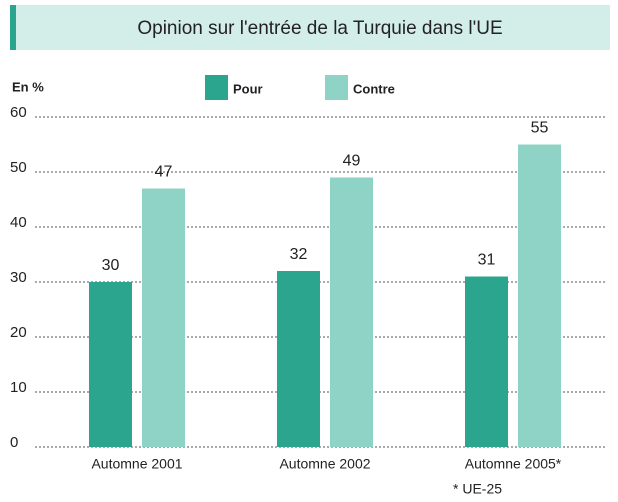  Describe the element at coordinates (324, 464) in the screenshot. I see `x-tick-label: Automne 2002` at that location.